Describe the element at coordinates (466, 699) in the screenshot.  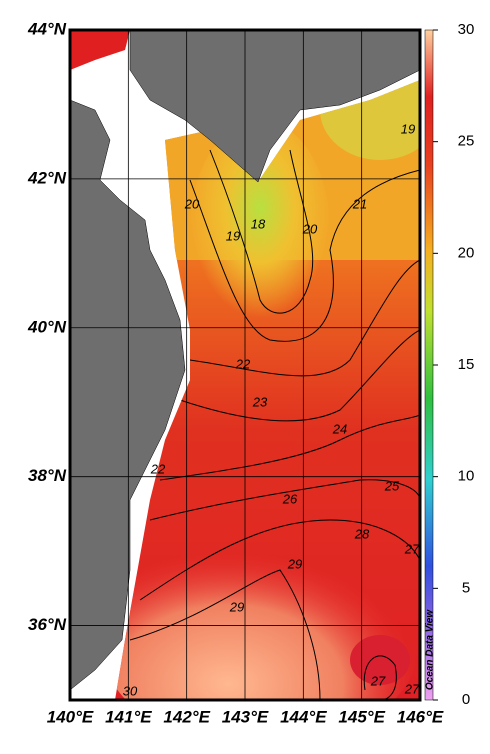
I see `colorbar-tick-label: 0` at that location.